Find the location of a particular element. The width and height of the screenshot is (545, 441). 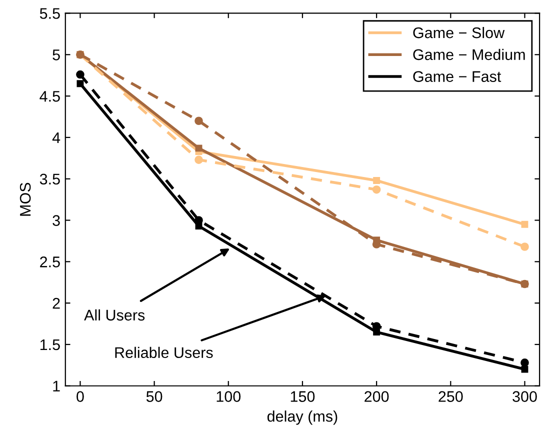

annotation: All Users is located at coordinates (114, 315).